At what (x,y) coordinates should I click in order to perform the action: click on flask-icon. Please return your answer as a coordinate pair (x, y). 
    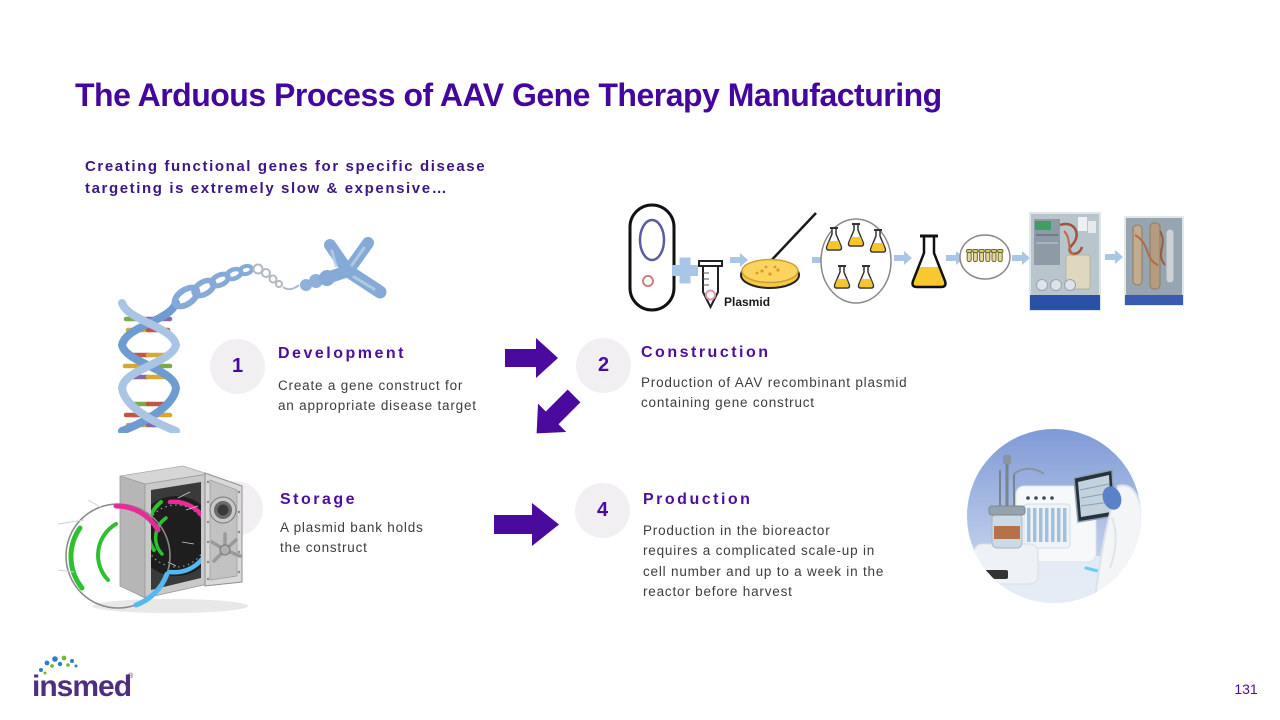
    Looking at the image, I should click on (929, 261).